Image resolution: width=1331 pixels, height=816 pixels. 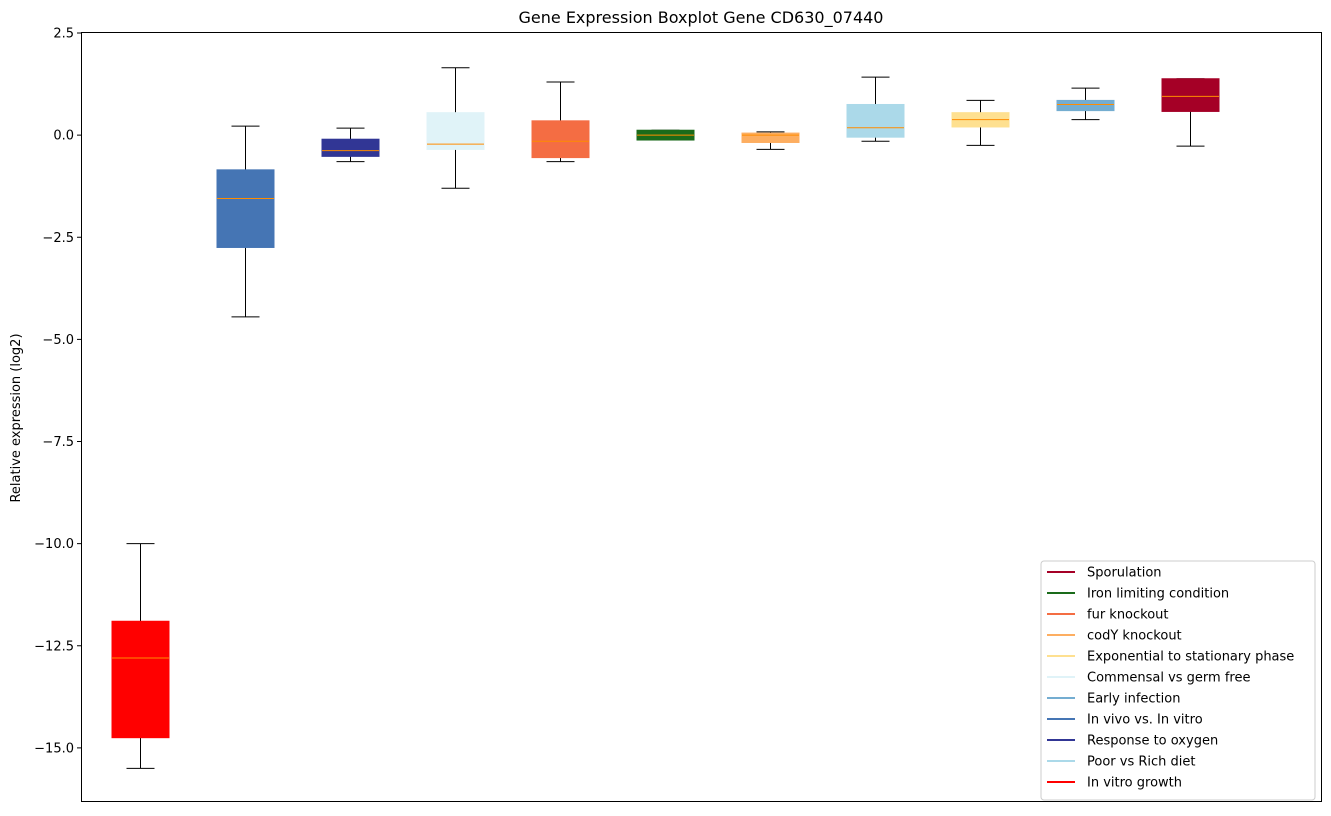 What do you see at coordinates (54, 748) in the screenshot?
I see `y-tick-label: −15.0` at bounding box center [54, 748].